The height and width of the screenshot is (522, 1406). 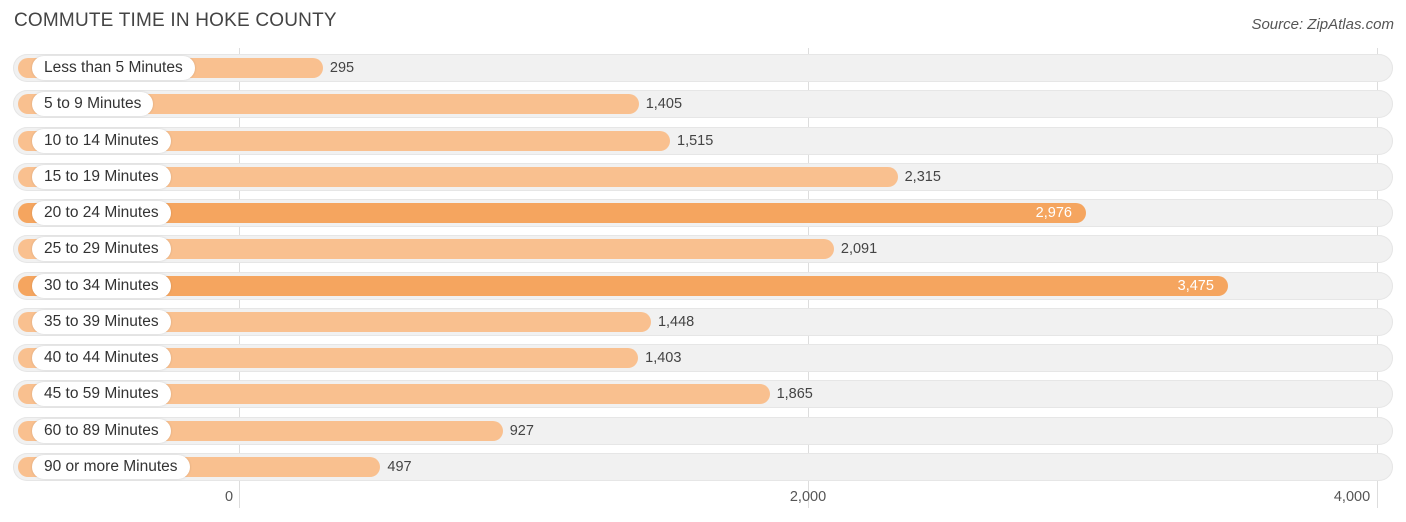 What do you see at coordinates (101, 176) in the screenshot?
I see `category-label: 15 to 19 Minutes` at bounding box center [101, 176].